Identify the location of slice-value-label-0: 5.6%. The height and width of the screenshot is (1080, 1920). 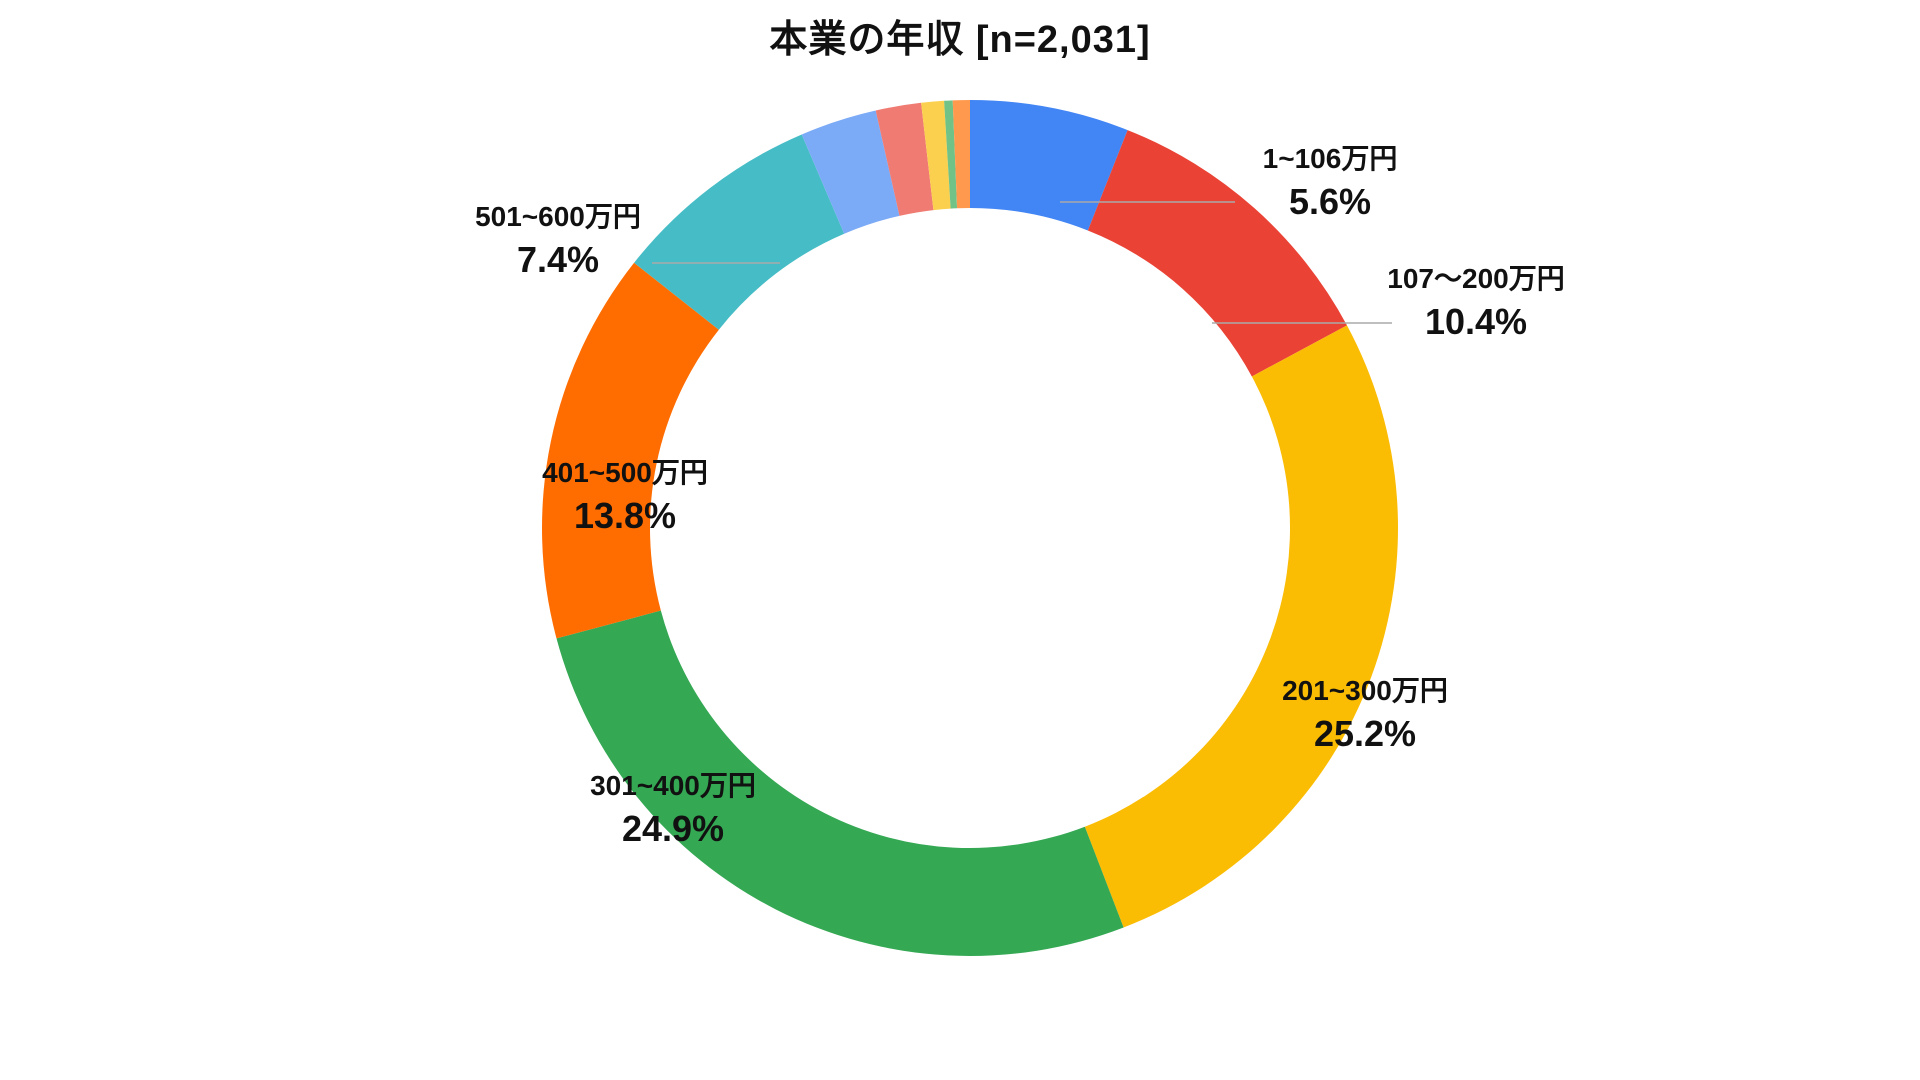
(1330, 201).